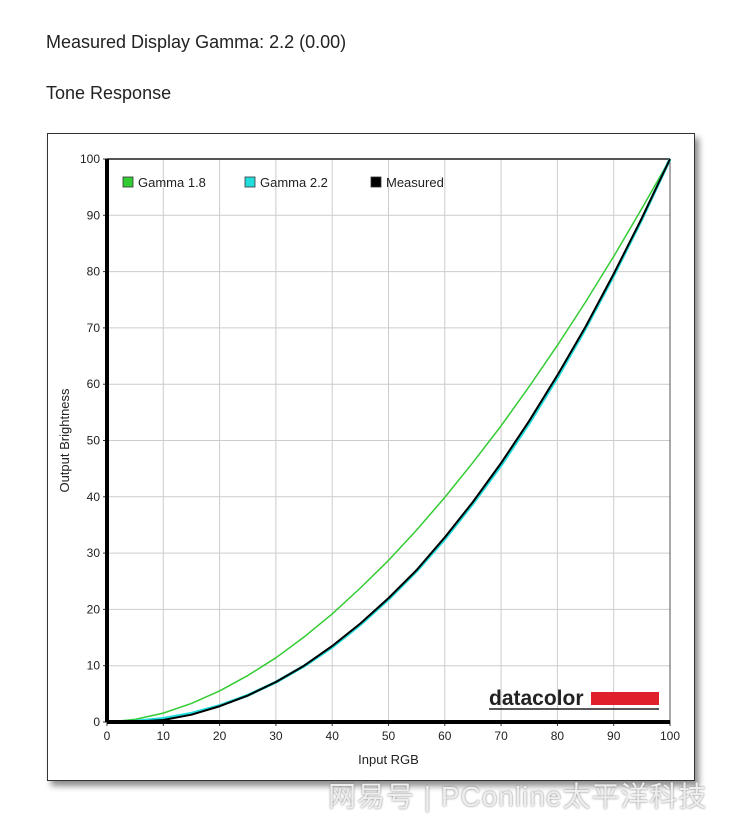  I want to click on x-tick-label: 50, so click(389, 736).